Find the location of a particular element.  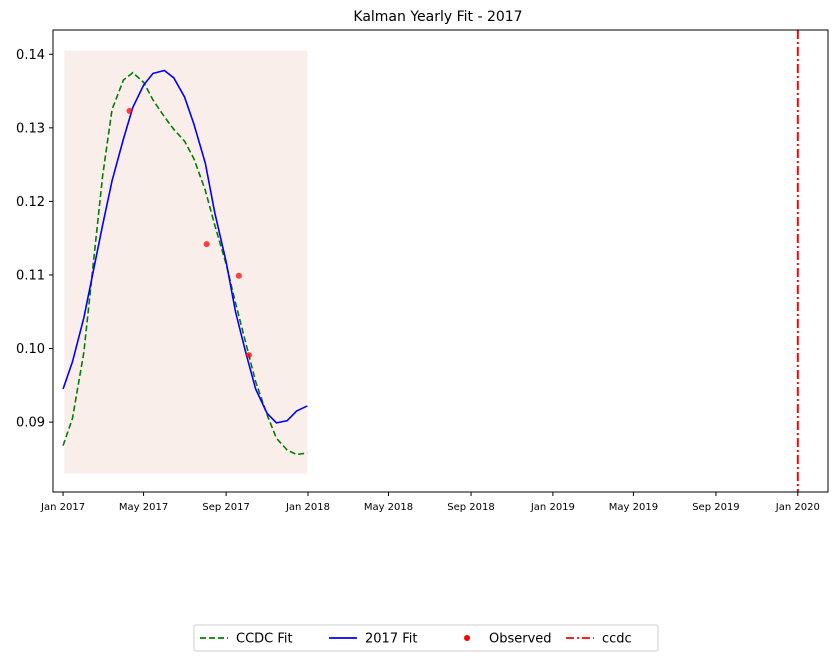

y-tick-label: 0.13 is located at coordinates (30, 128).